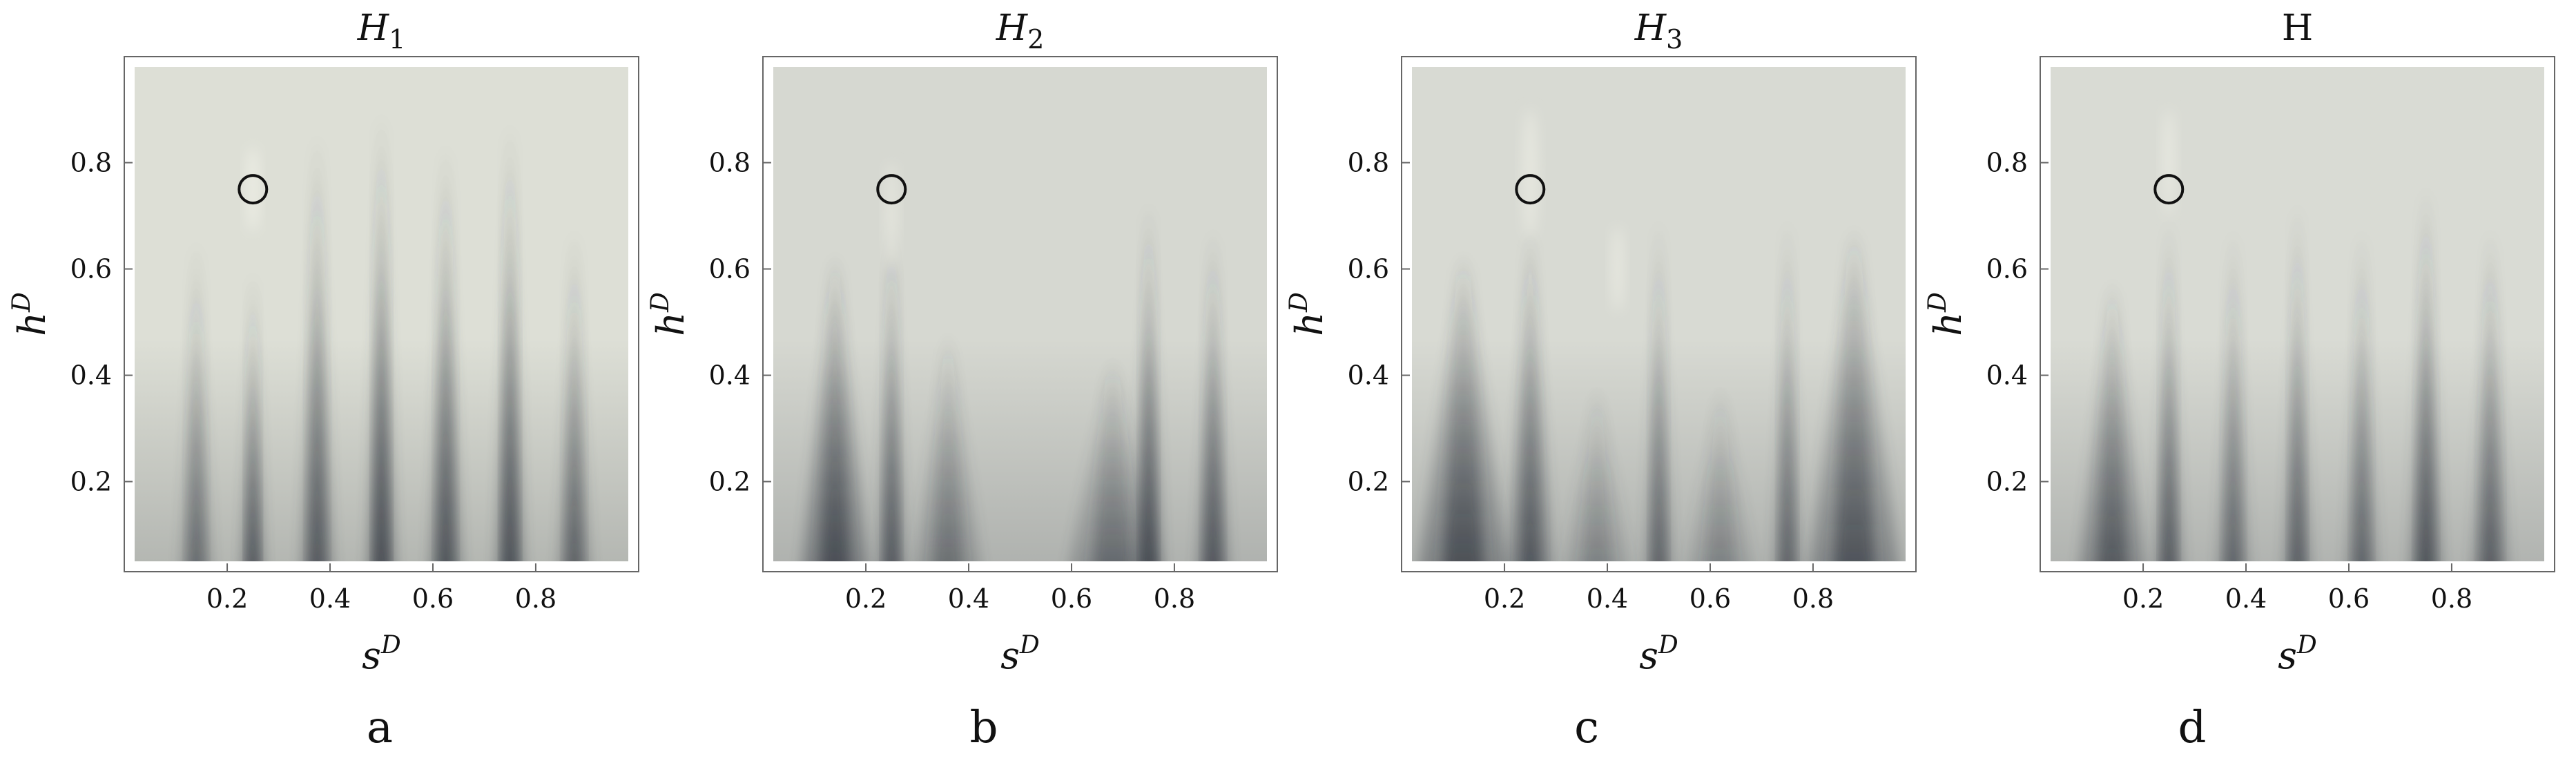 Image resolution: width=2576 pixels, height=765 pixels. I want to click on panel-letter: d, so click(2192, 728).